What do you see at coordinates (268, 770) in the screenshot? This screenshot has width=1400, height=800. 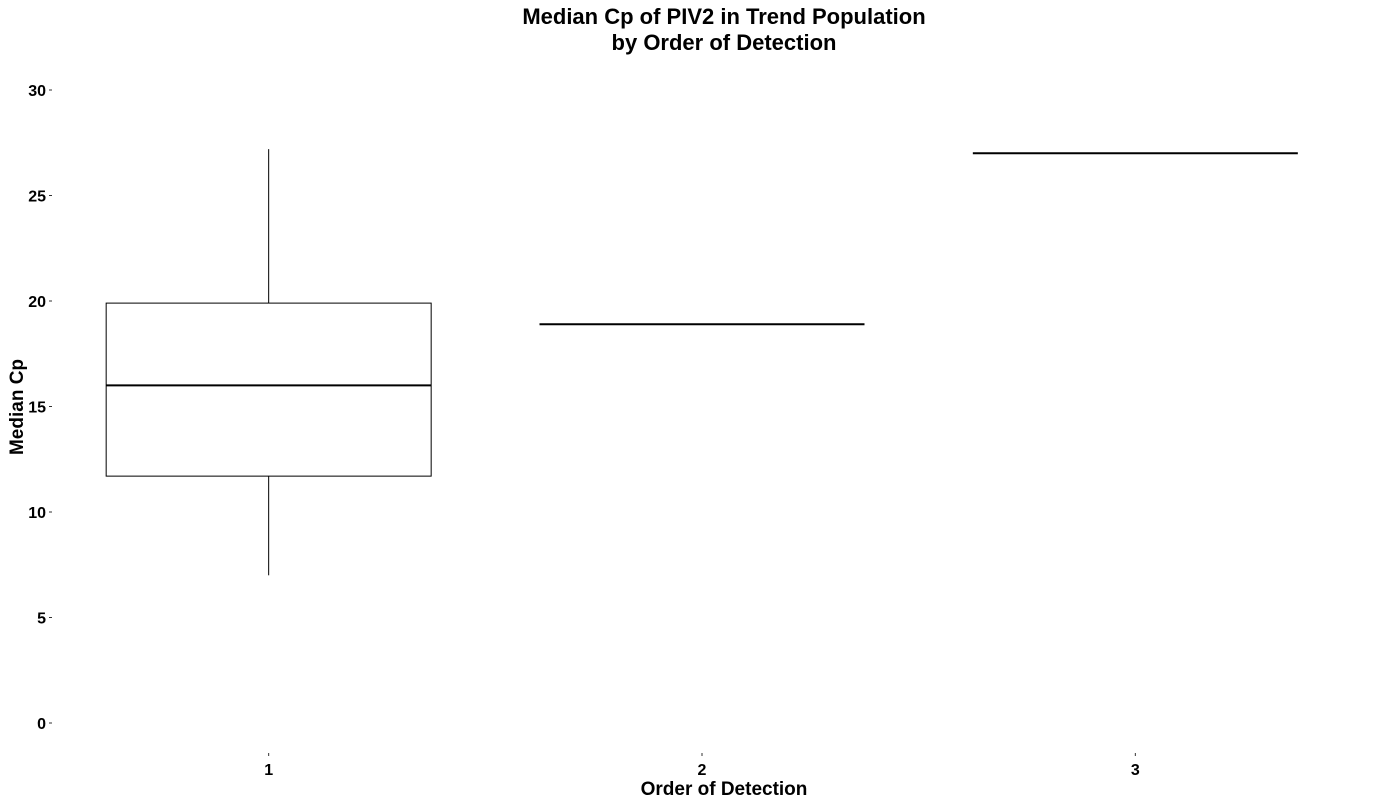 I see `x-tick-label: 1` at bounding box center [268, 770].